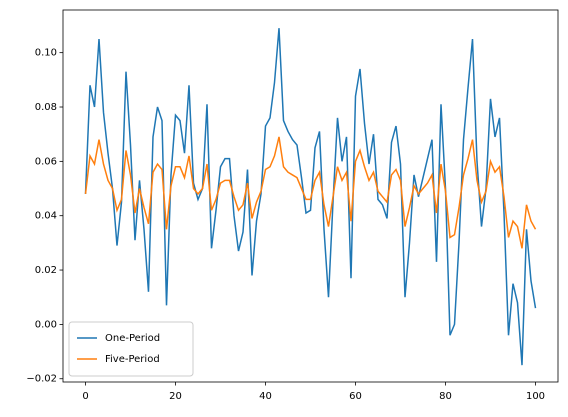 The height and width of the screenshot is (417, 568). What do you see at coordinates (46, 53) in the screenshot?
I see `y-tick-label: 0.10` at bounding box center [46, 53].